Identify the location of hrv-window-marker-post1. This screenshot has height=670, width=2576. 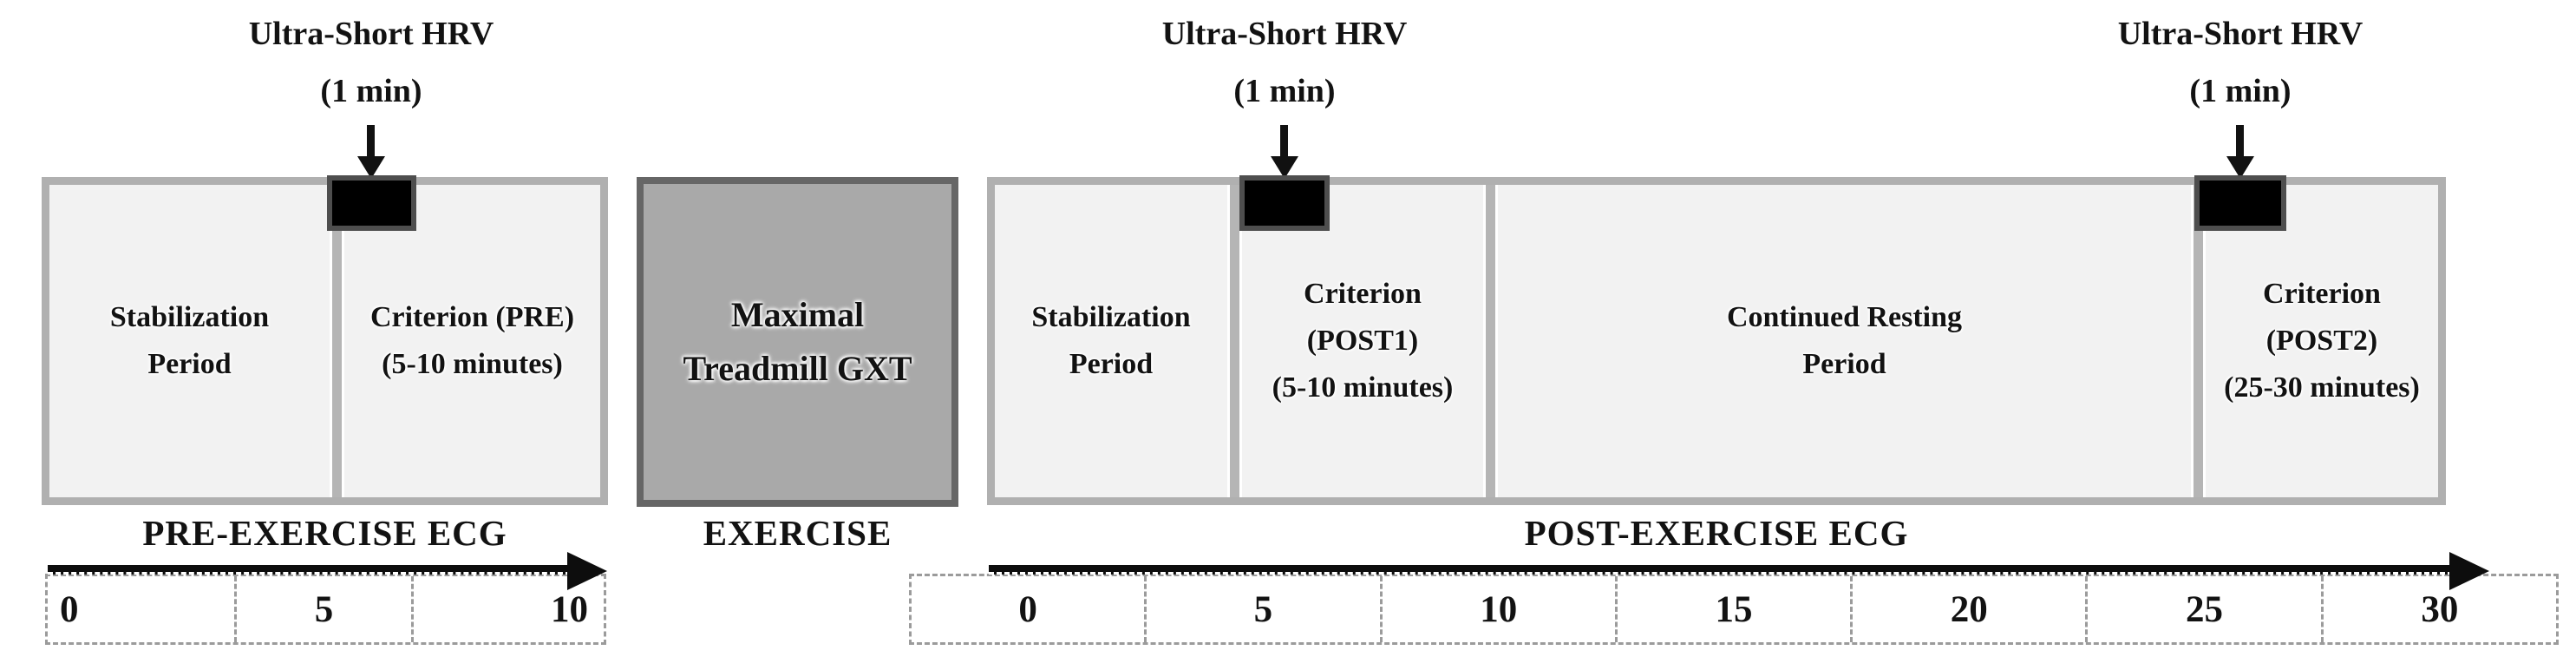
(1284, 203).